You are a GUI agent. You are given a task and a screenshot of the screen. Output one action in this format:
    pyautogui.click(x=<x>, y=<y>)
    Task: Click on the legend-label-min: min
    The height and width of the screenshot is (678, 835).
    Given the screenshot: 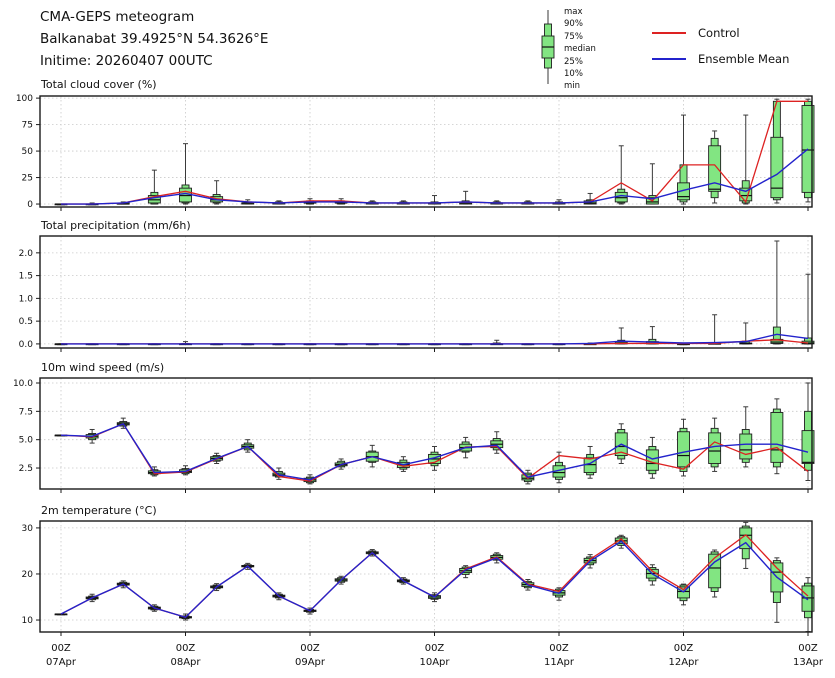 What is the action you would take?
    pyautogui.click(x=572, y=86)
    